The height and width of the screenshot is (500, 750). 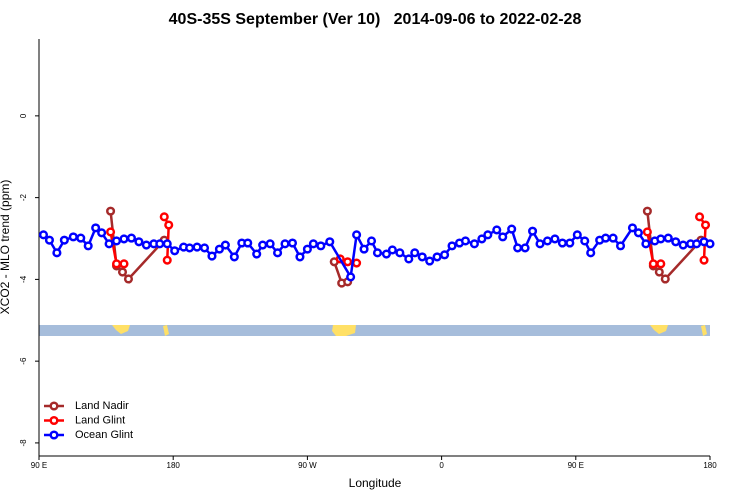 What do you see at coordinates (23, 361) in the screenshot?
I see `y-tick-label: -6` at bounding box center [23, 361].